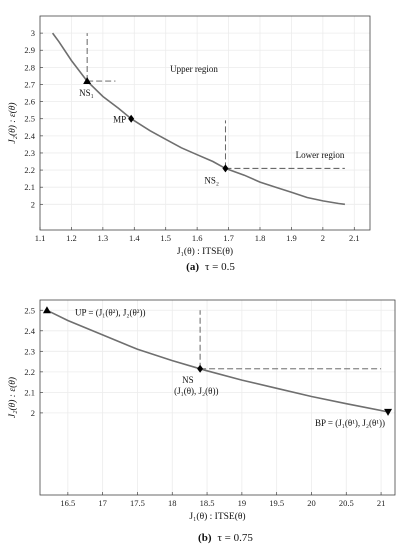  Describe the element at coordinates (103, 238) in the screenshot. I see `x-tick-label: 1.3` at that location.